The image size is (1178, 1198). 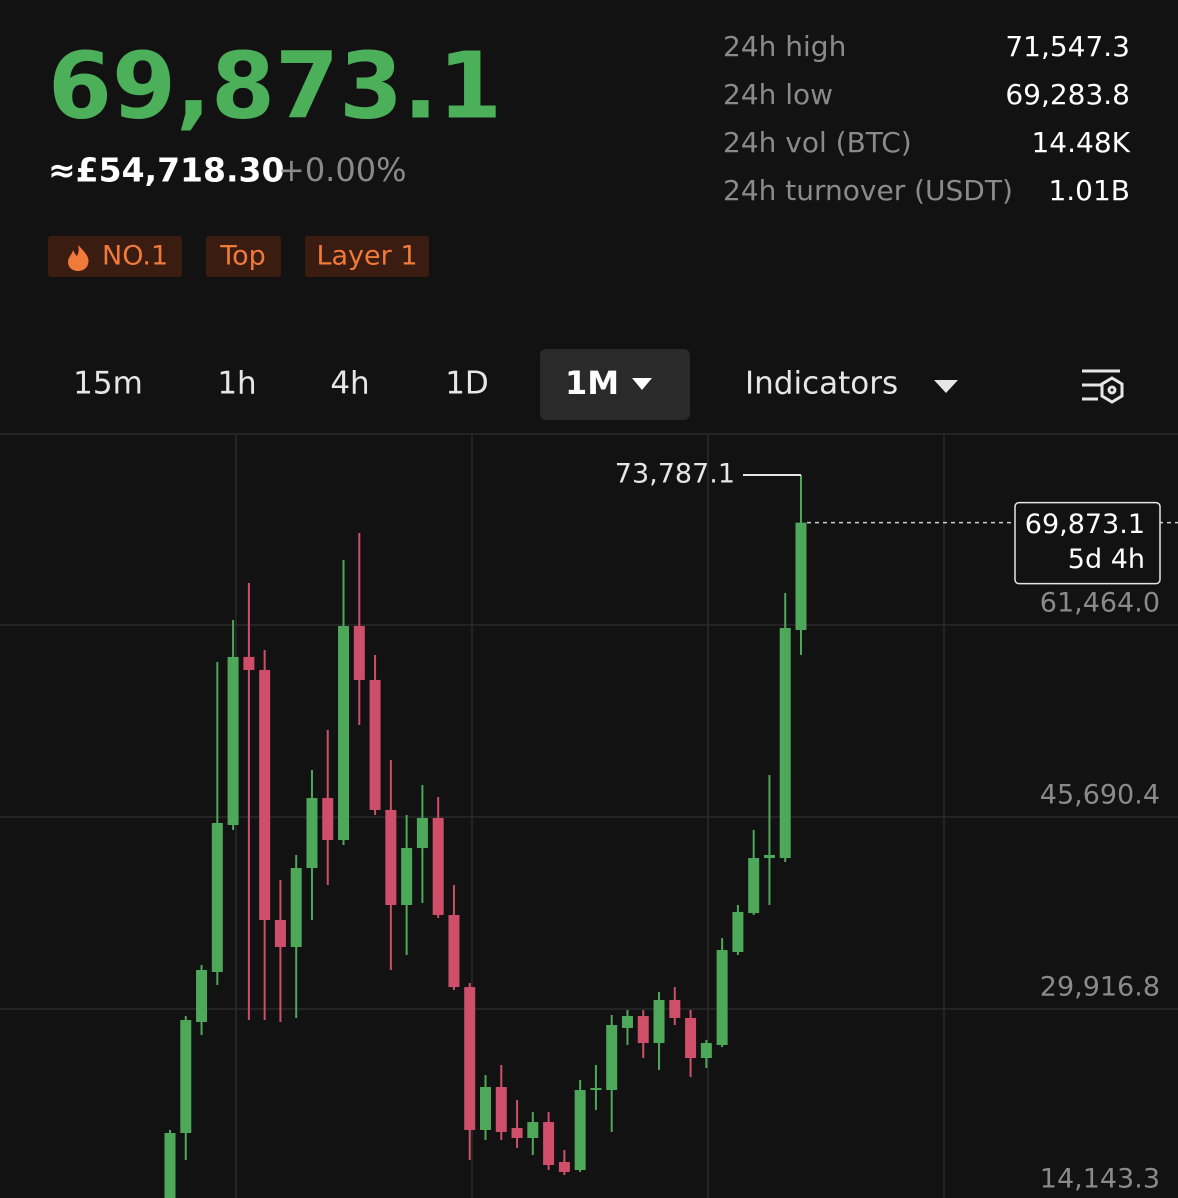 I want to click on stat-value: 69,283.8, so click(x=1067, y=94).